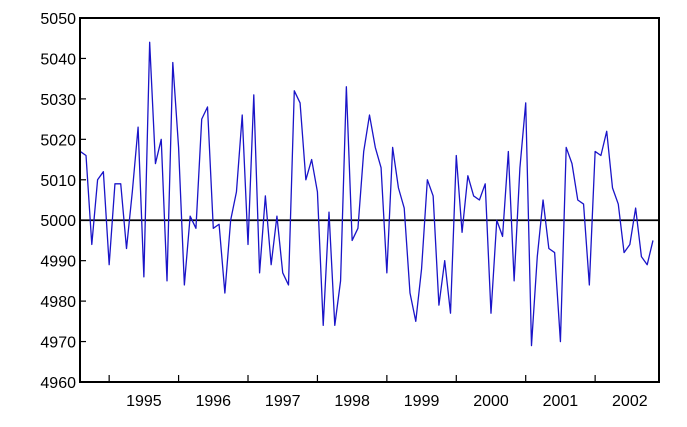 Image resolution: width=687 pixels, height=427 pixels. Describe the element at coordinates (58, 221) in the screenshot. I see `y-tick-label: 5000` at that location.